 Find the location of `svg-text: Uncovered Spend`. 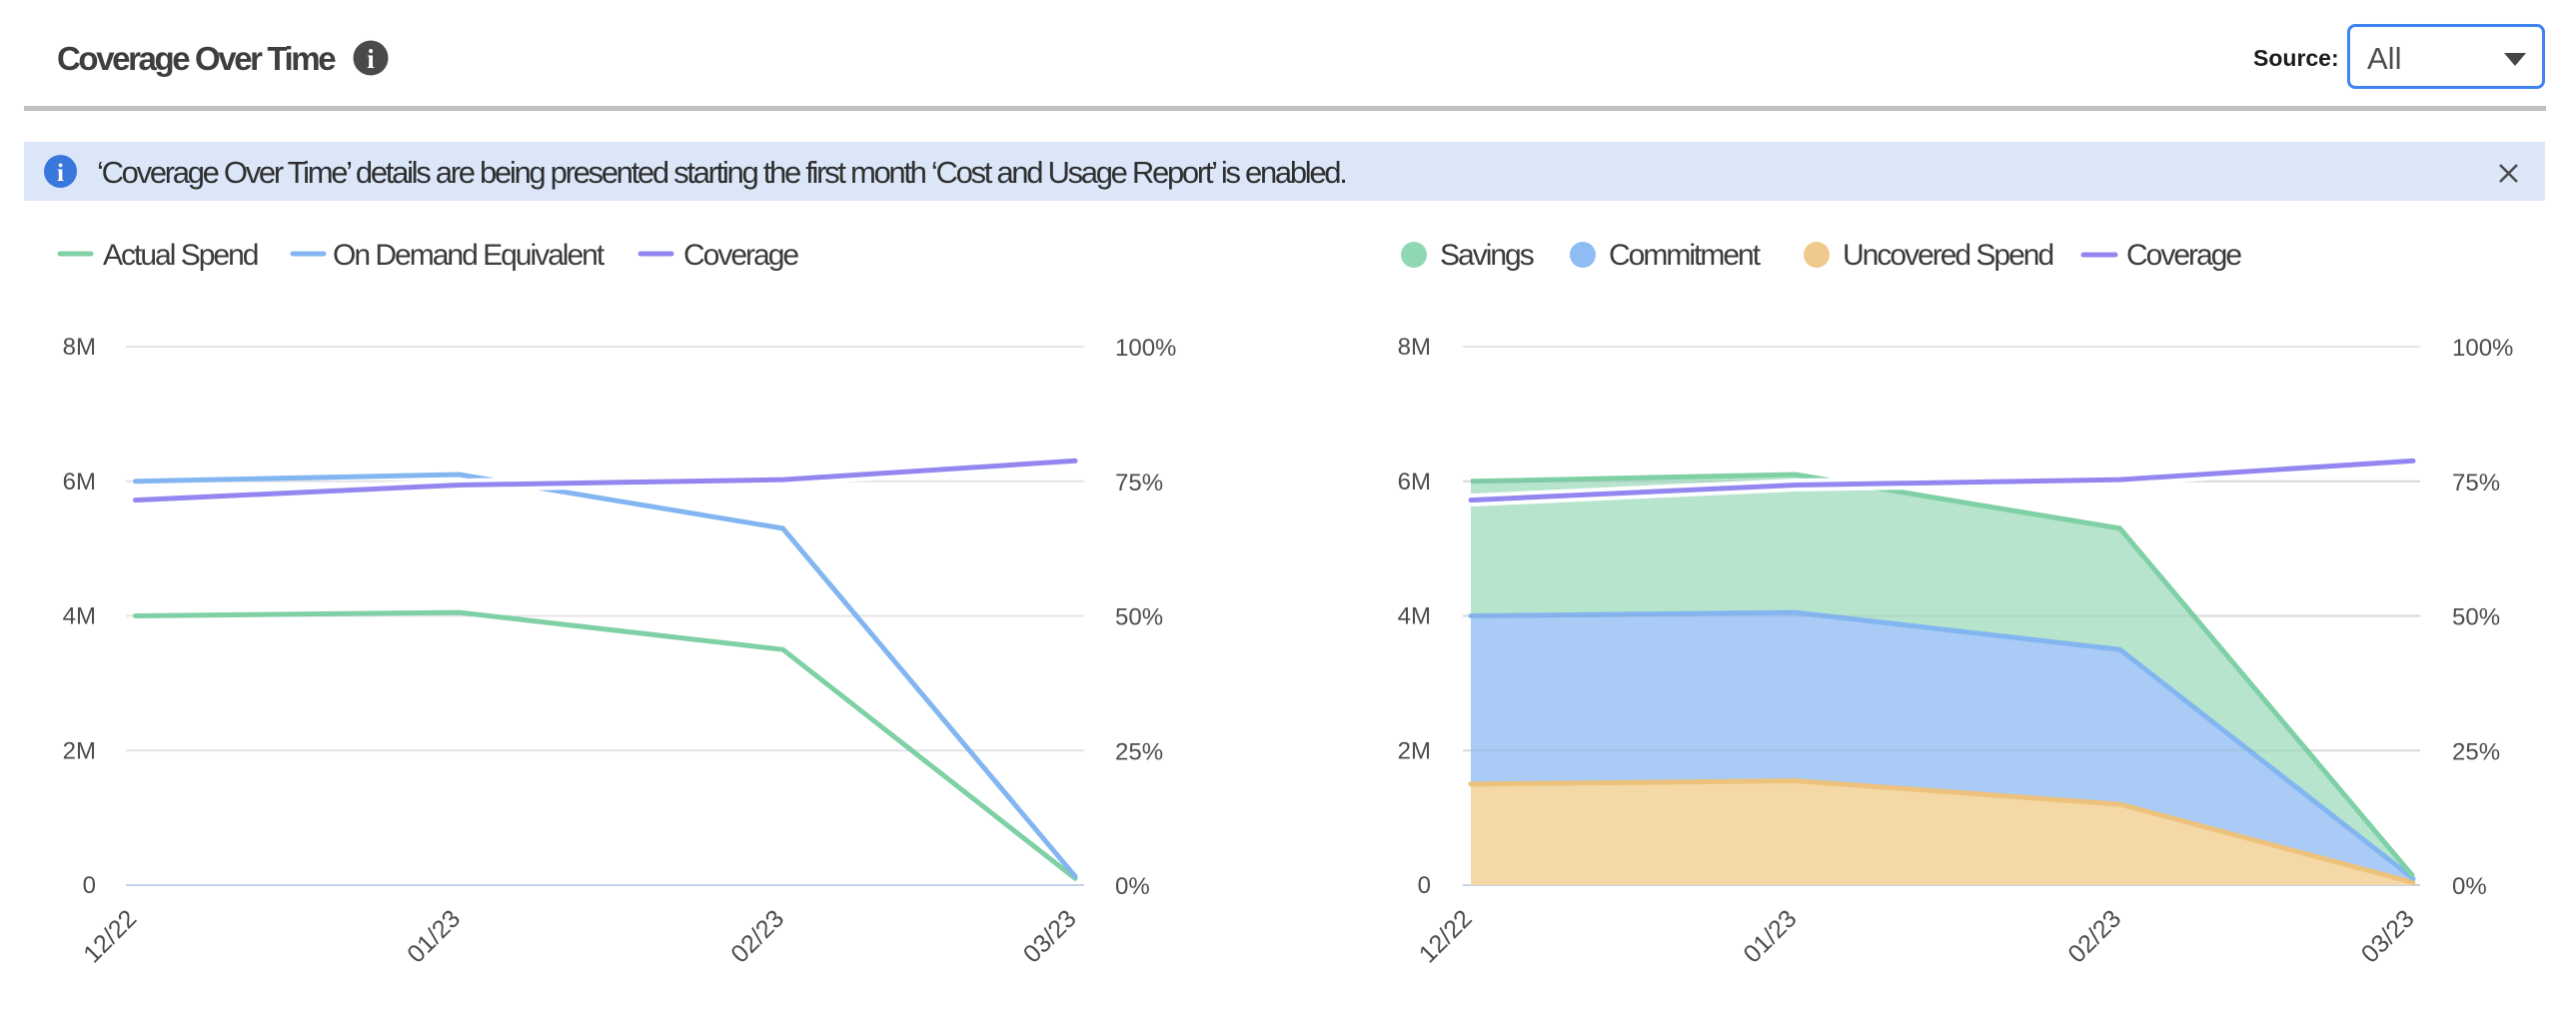

svg-text: Uncovered Spend is located at coordinates (1947, 256).